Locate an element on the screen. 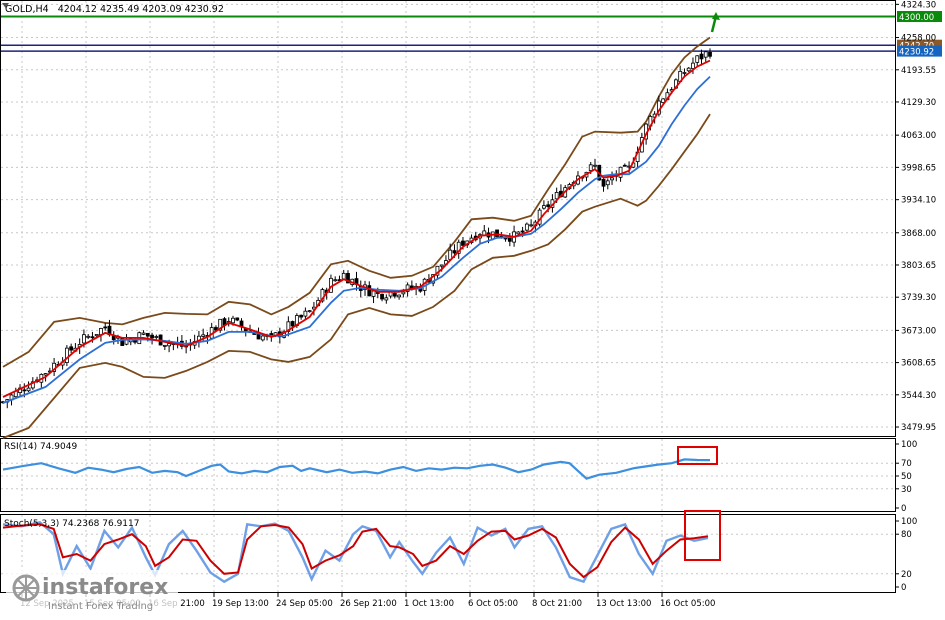 Image resolution: width=945 pixels, height=620 pixels. stoch-title: Stoch(5,3,3) 74.2368 76.9117 is located at coordinates (71, 524).